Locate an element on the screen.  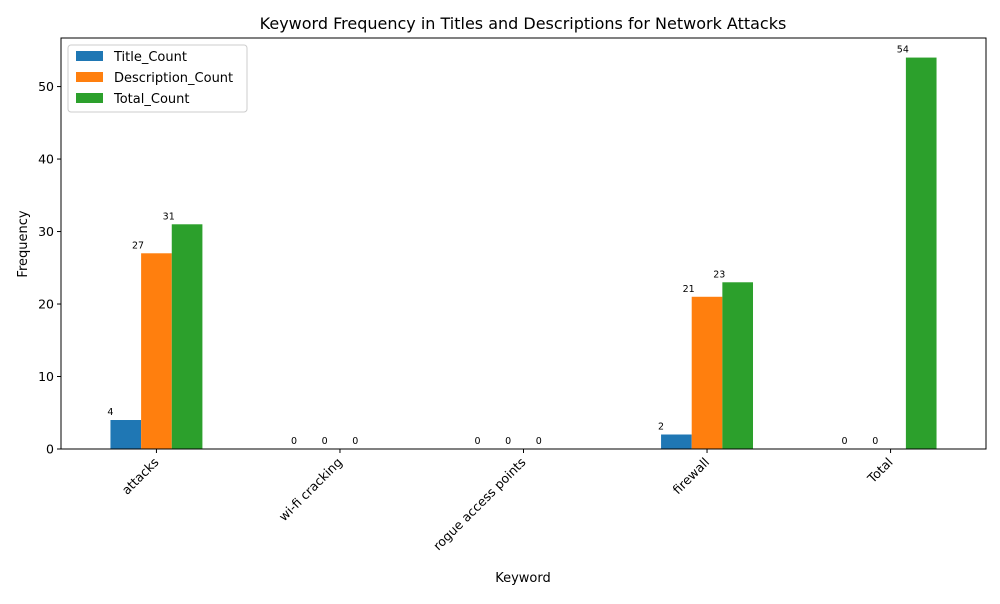
data-label: 23 is located at coordinates (719, 274).